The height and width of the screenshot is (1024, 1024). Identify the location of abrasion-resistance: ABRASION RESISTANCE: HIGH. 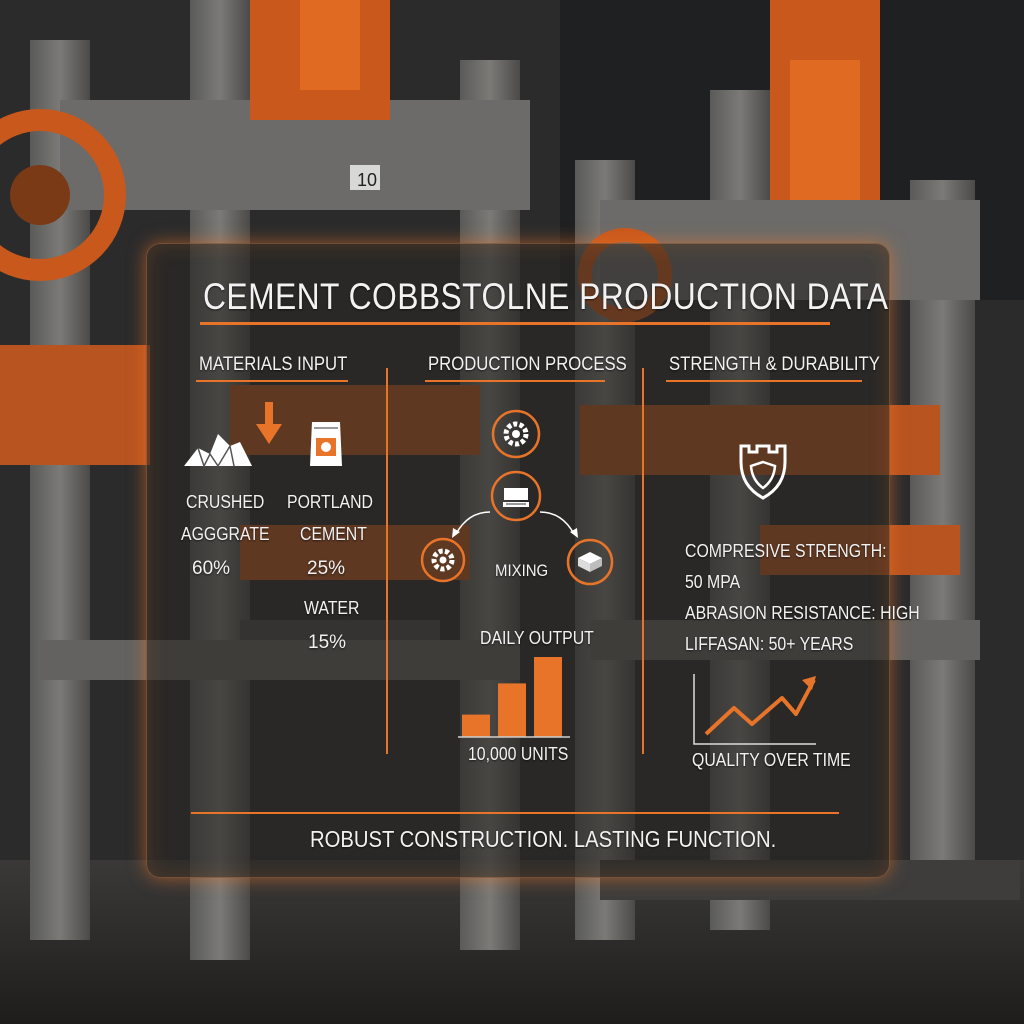
(802, 613).